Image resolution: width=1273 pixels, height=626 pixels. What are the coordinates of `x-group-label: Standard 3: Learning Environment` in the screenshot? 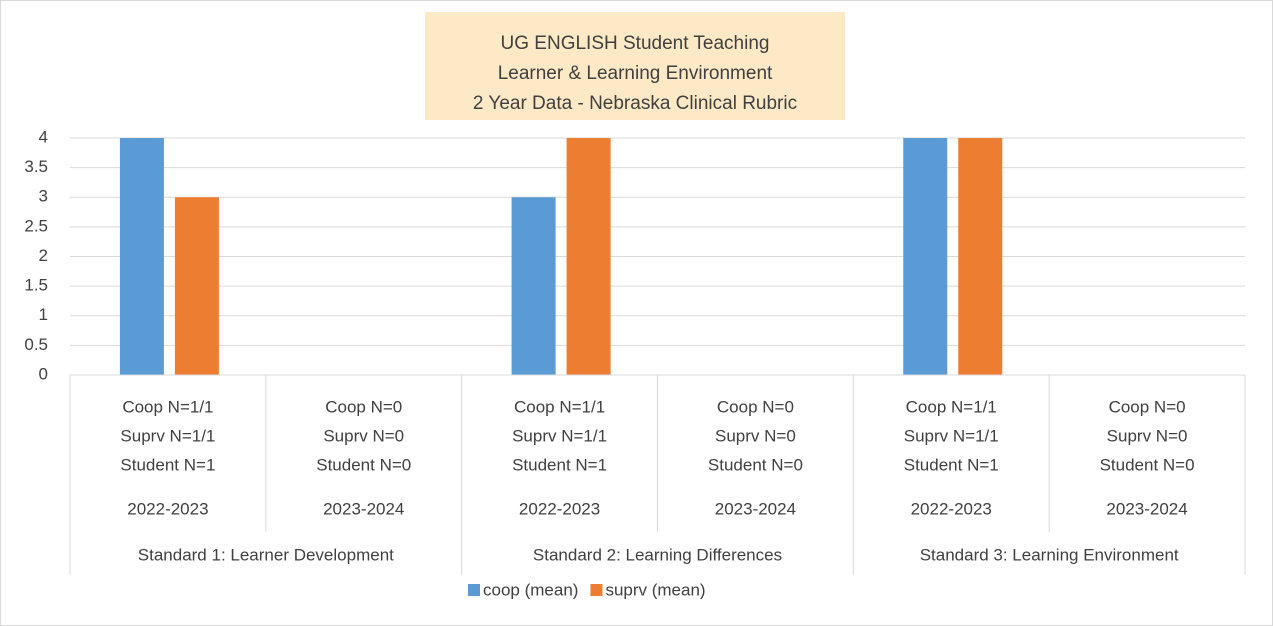 It's located at (1049, 554).